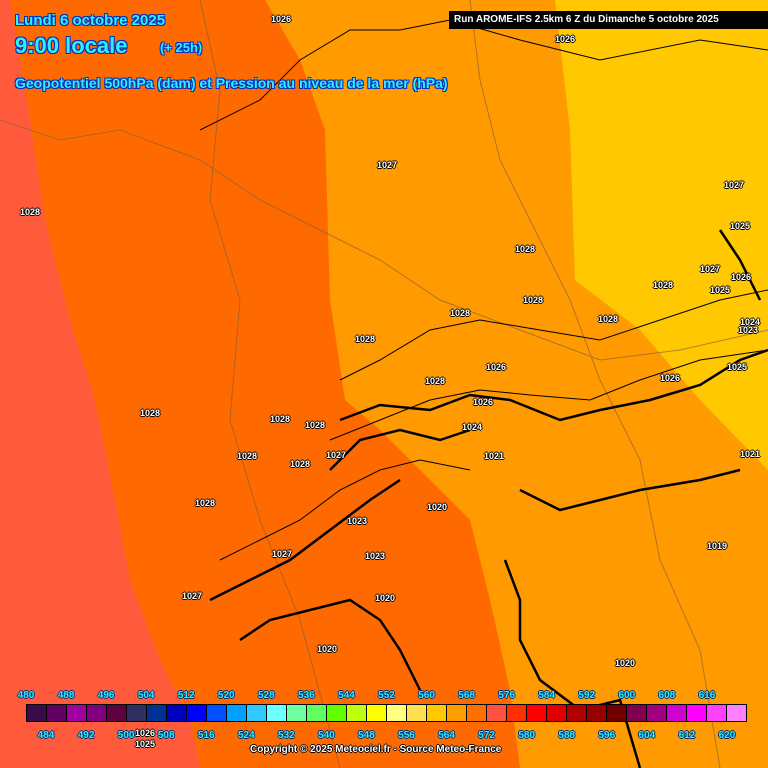 The width and height of the screenshot is (768, 768). What do you see at coordinates (326, 735) in the screenshot?
I see `scale-tick-bottom: 540` at bounding box center [326, 735].